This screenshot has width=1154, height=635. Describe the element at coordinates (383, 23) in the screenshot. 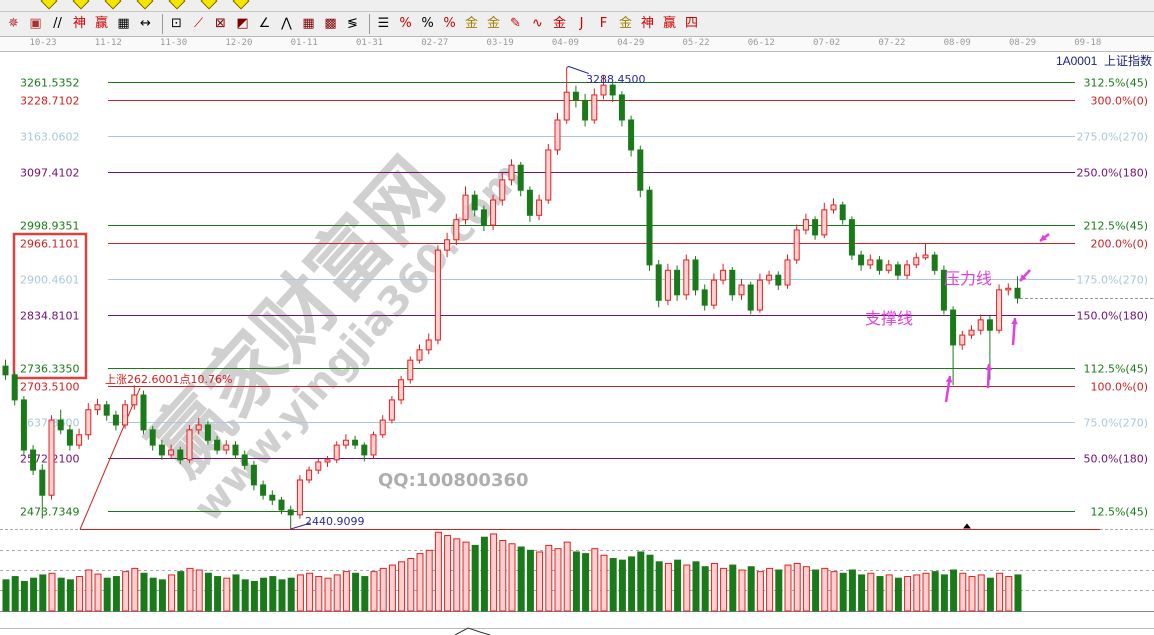

I see `fib-lines-icon: ☰` at that location.